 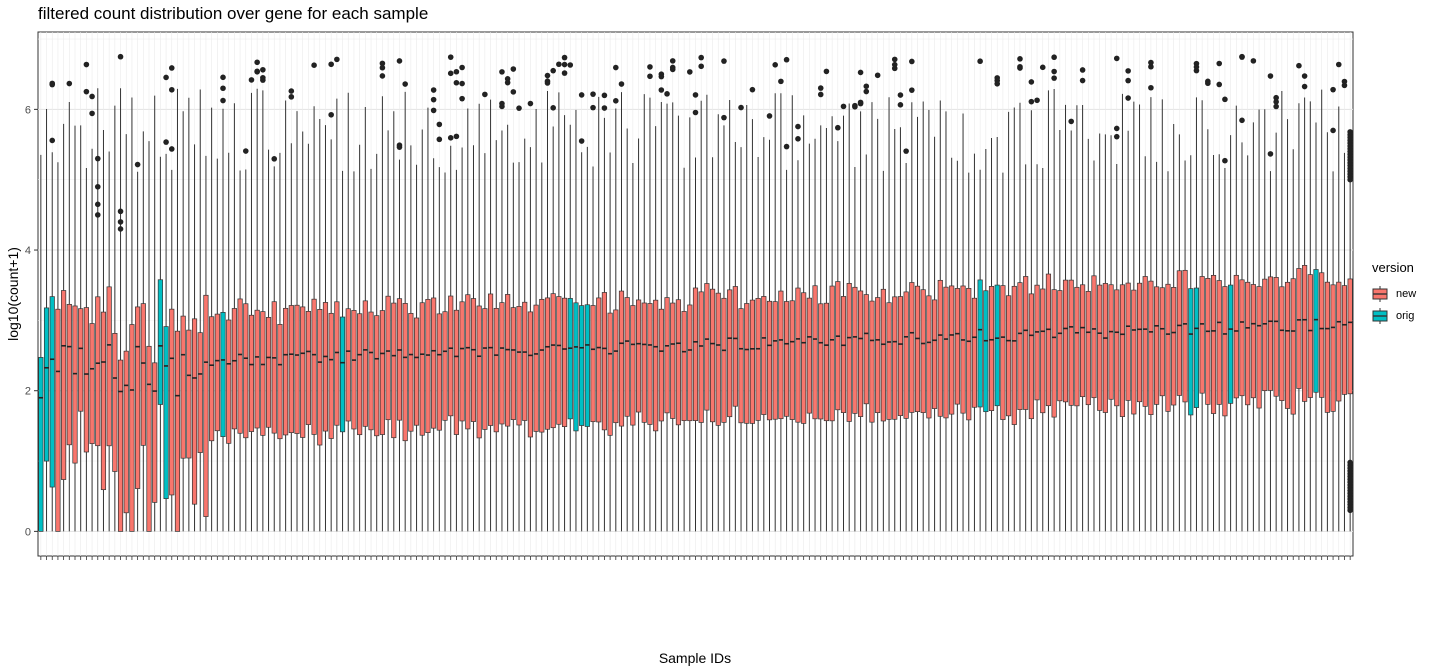 What do you see at coordinates (1394, 294) in the screenshot?
I see `legend-item-new: new` at bounding box center [1394, 294].